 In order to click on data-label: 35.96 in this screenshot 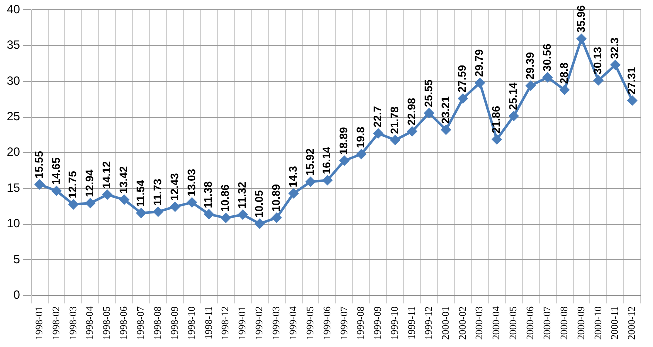, I will do `click(582, 20)`.